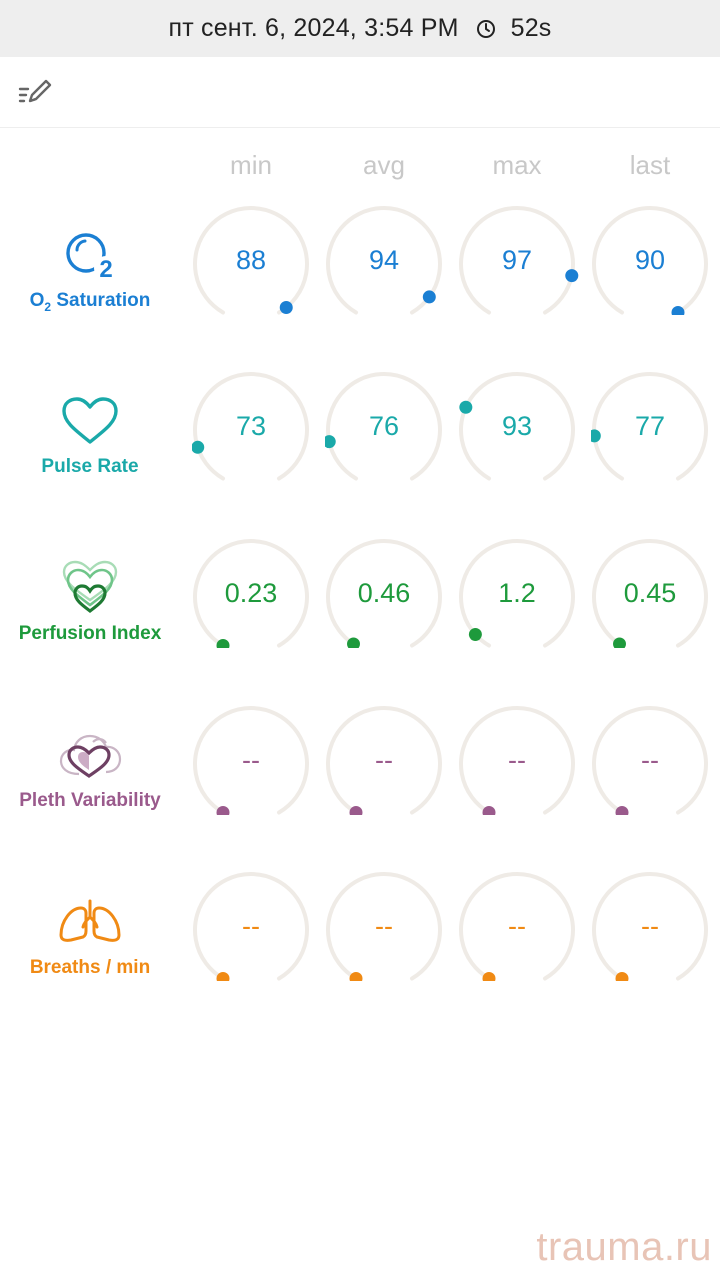 Image resolution: width=720 pixels, height=1280 pixels. I want to click on toolbar, so click(360, 92).